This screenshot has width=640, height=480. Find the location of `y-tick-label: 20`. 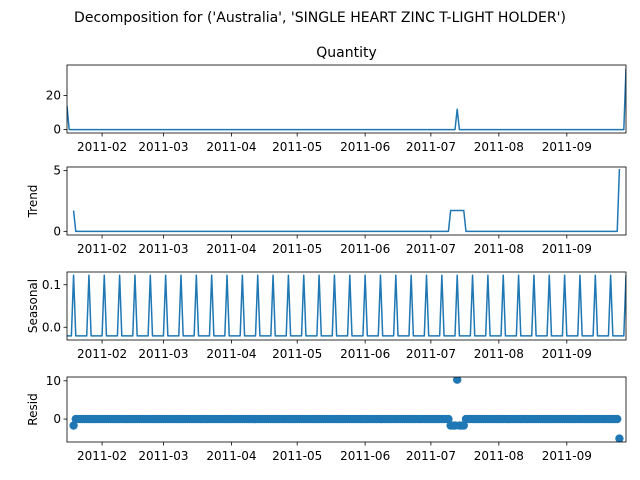

y-tick-label: 20 is located at coordinates (53, 96).